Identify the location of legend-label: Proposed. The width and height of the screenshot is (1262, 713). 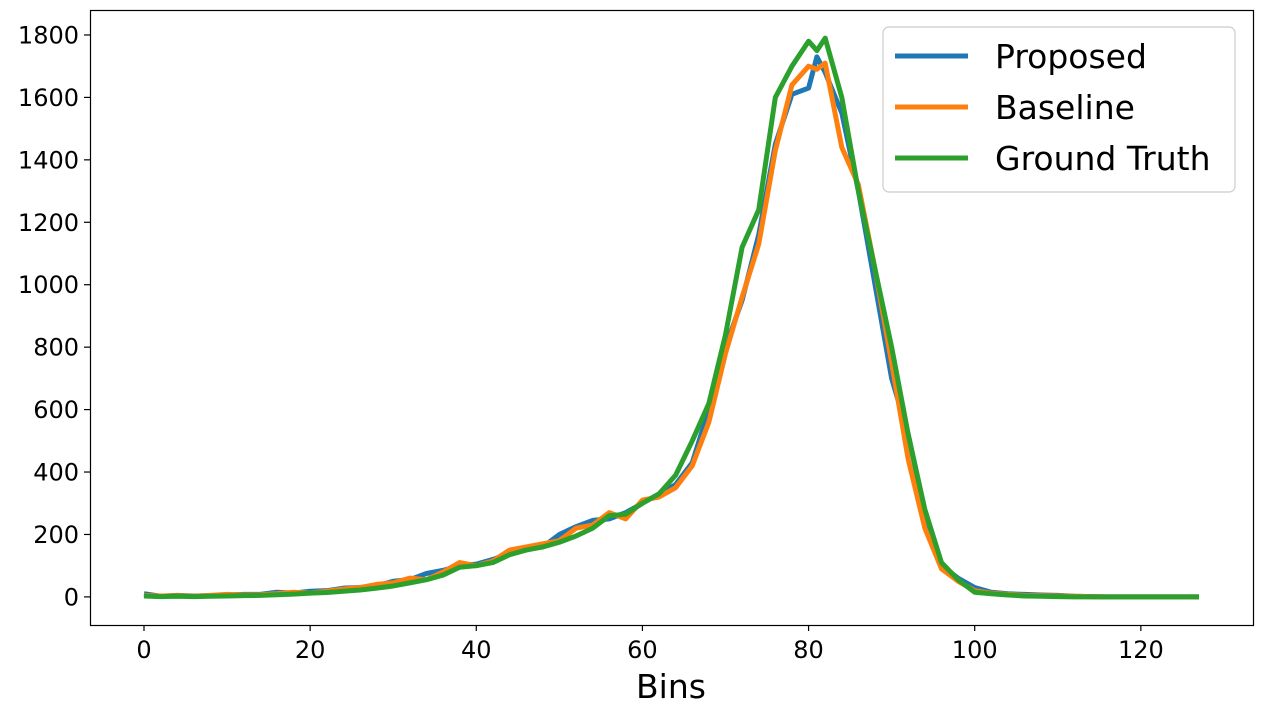
(1071, 56).